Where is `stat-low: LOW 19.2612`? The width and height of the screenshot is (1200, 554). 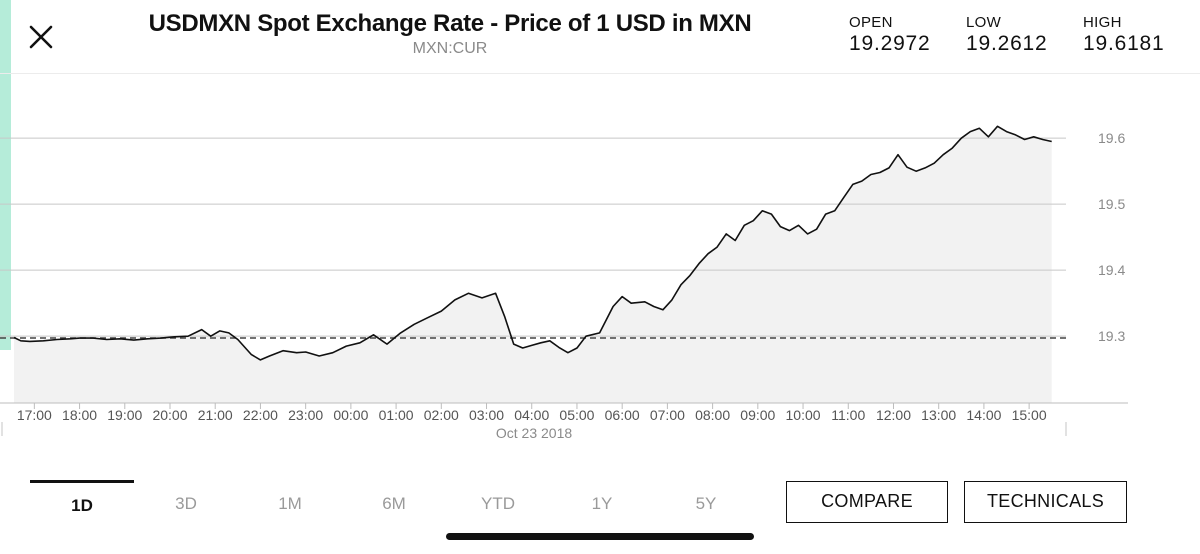
stat-low: LOW 19.2612 is located at coordinates (1007, 35).